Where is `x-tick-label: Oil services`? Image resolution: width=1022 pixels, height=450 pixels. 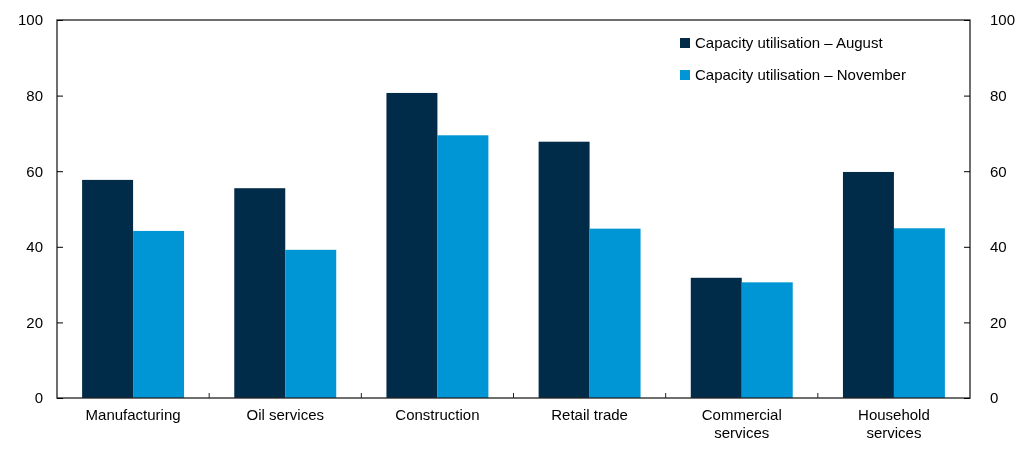
x-tick-label: Oil services is located at coordinates (285, 414).